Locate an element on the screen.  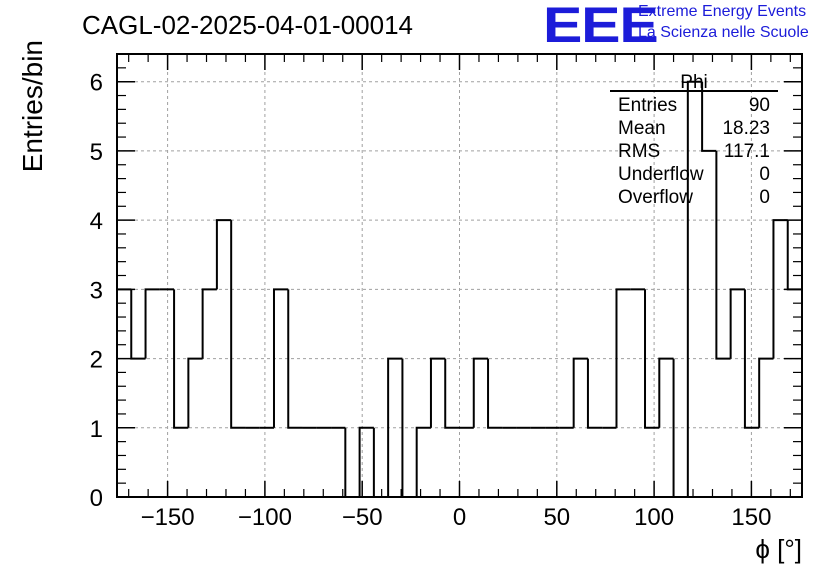
stats-row-label: Underflow is located at coordinates (661, 174).